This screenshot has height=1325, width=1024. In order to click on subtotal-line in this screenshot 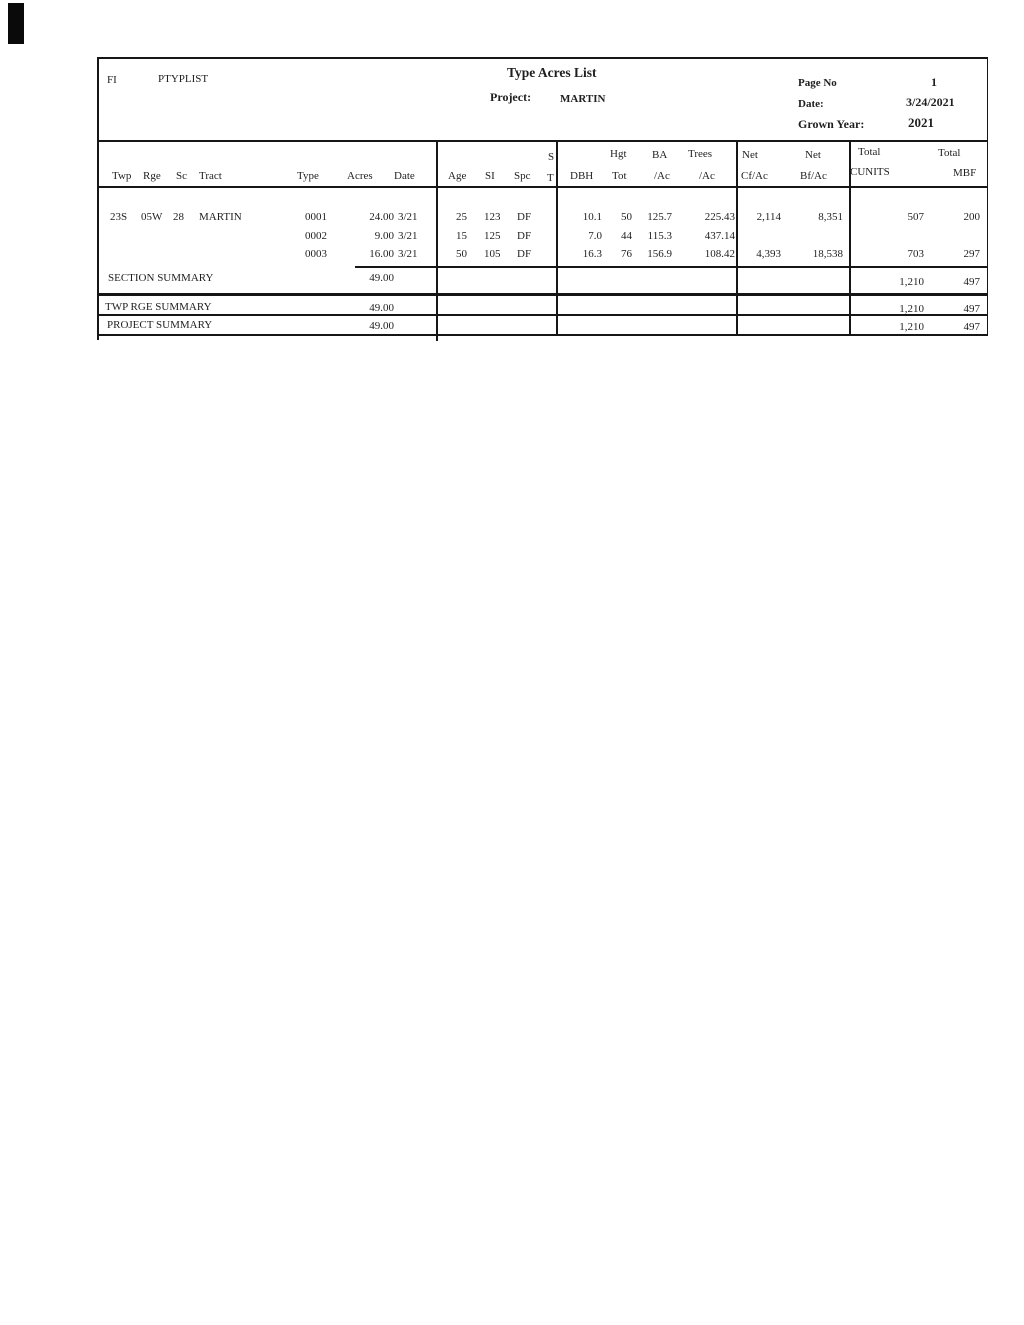, I will do `click(671, 266)`.